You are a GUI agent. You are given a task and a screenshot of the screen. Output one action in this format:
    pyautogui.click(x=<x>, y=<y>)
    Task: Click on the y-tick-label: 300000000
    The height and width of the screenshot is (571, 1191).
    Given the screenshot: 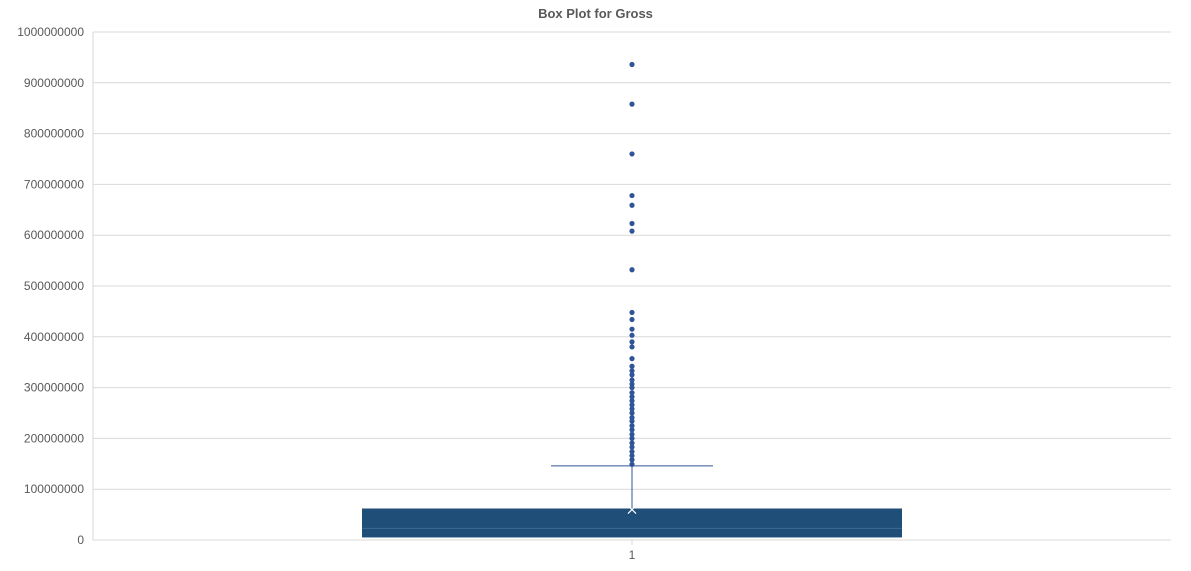 What is the action you would take?
    pyautogui.click(x=54, y=388)
    